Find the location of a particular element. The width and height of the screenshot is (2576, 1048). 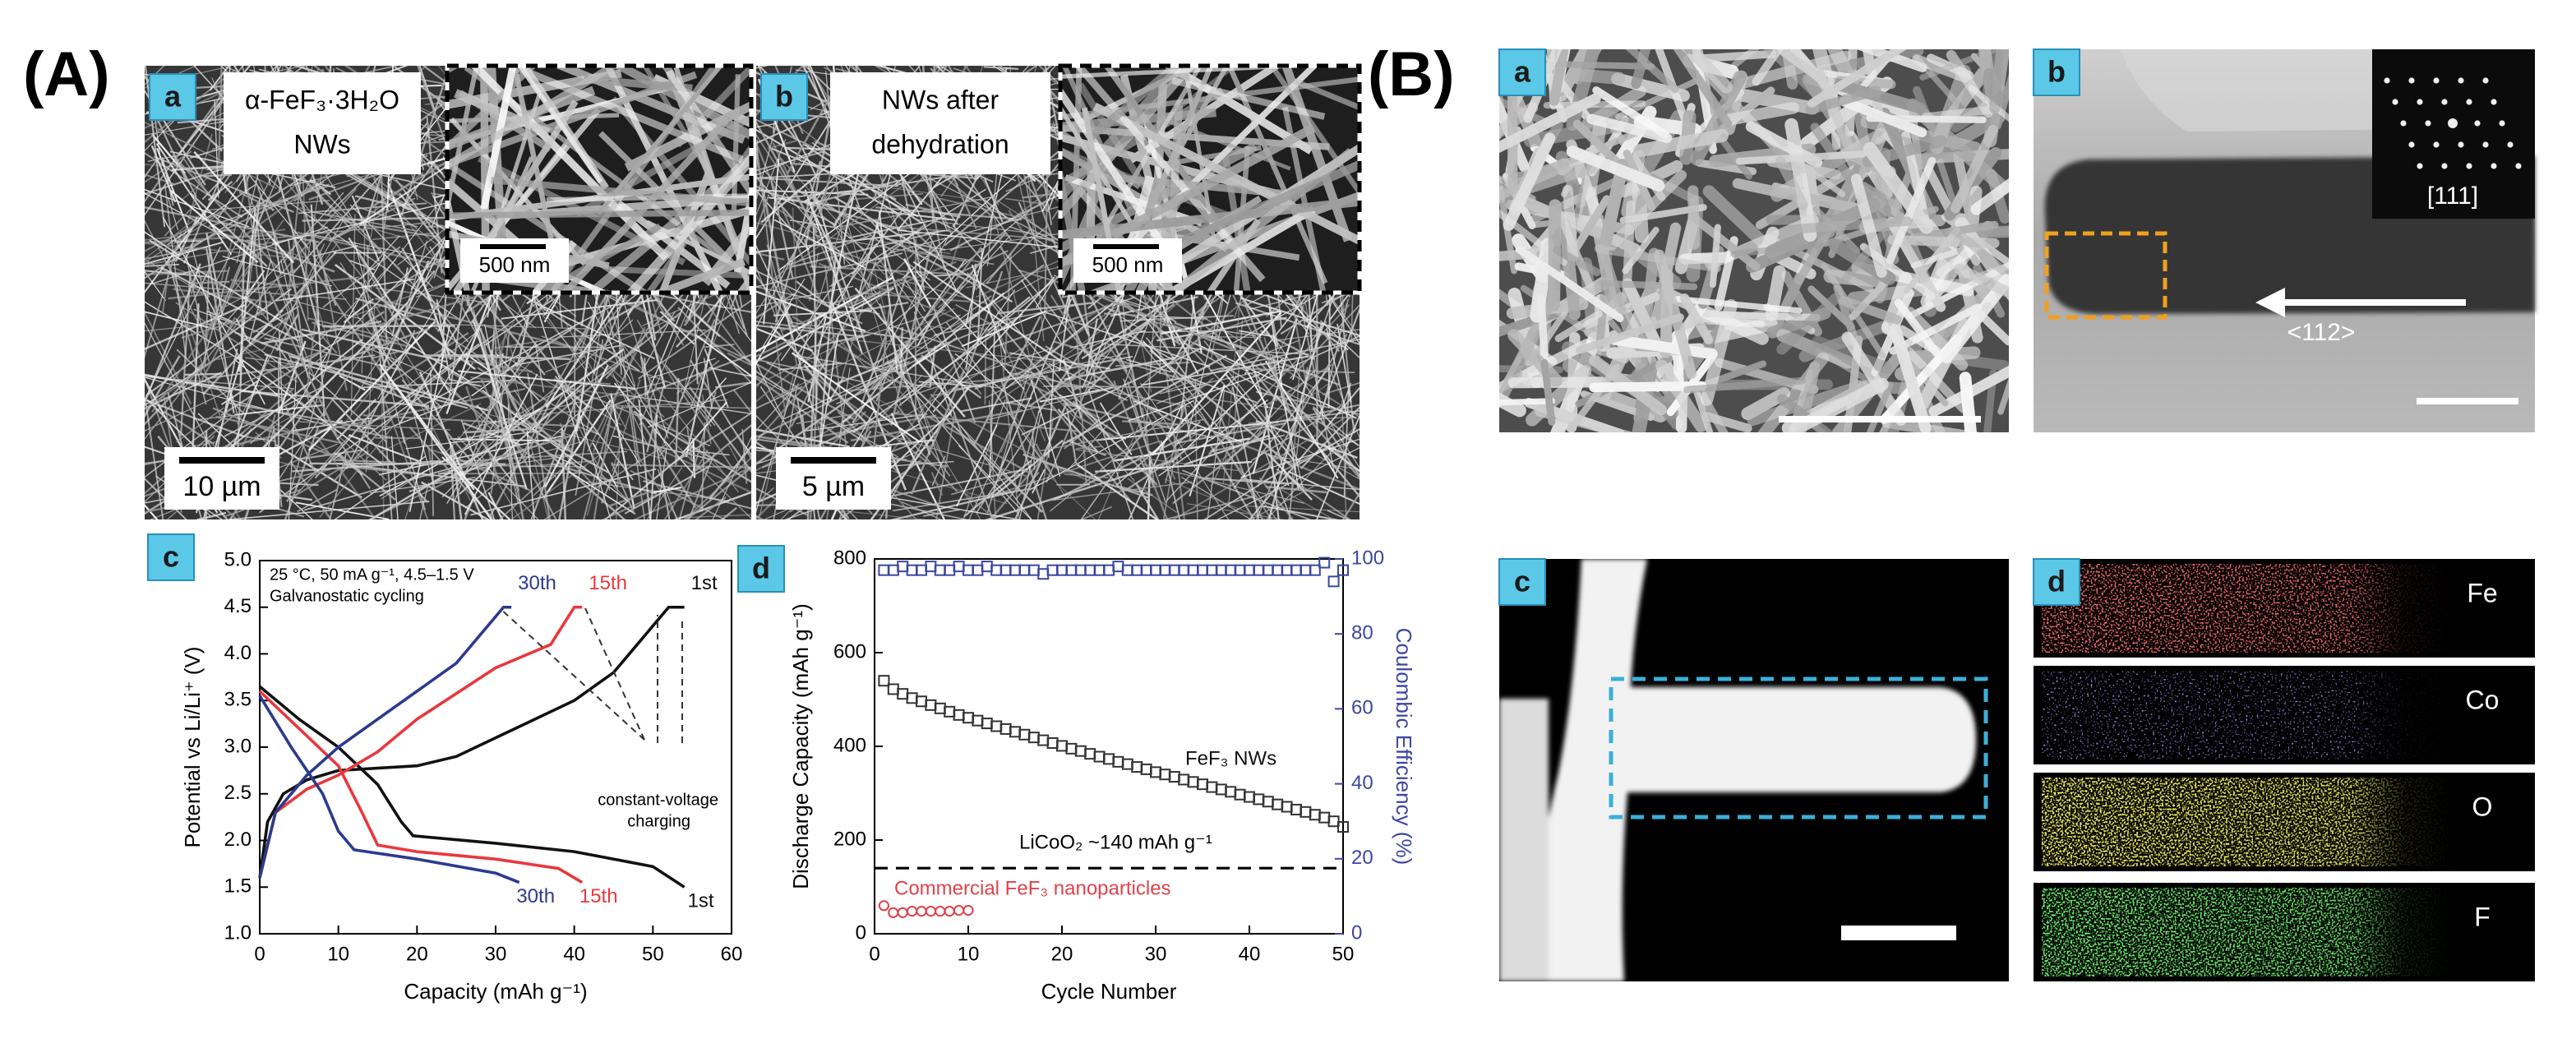

x-axis-label: Capacity (mAh g⁻¹) is located at coordinates (496, 992).